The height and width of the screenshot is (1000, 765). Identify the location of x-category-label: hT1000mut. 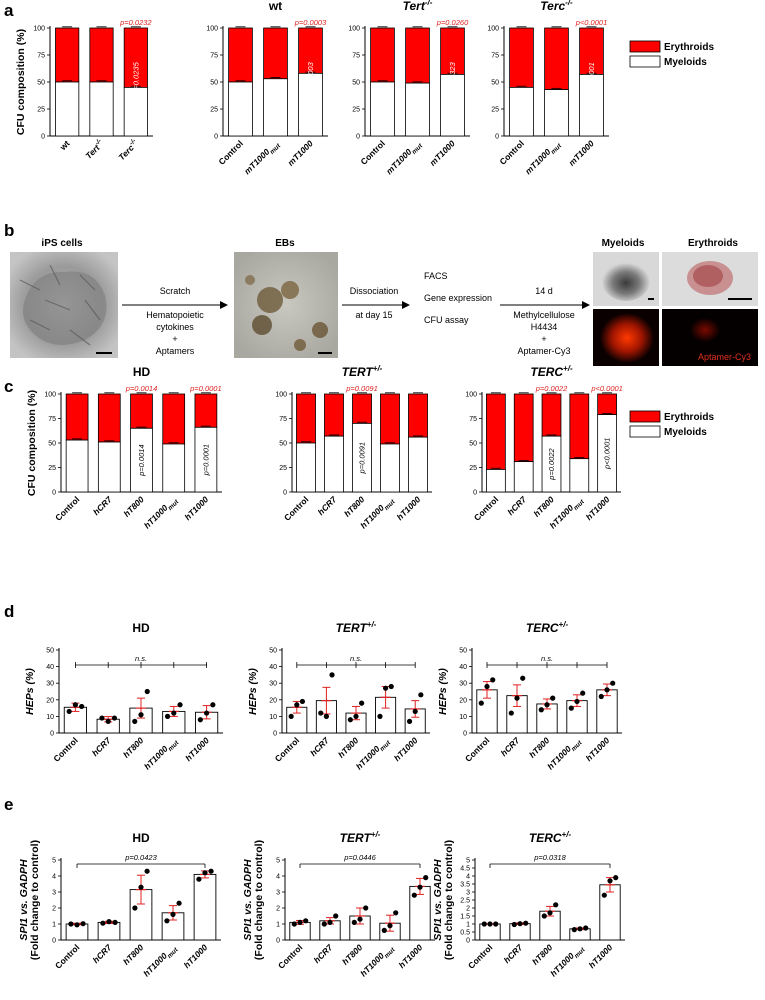
(161, 513).